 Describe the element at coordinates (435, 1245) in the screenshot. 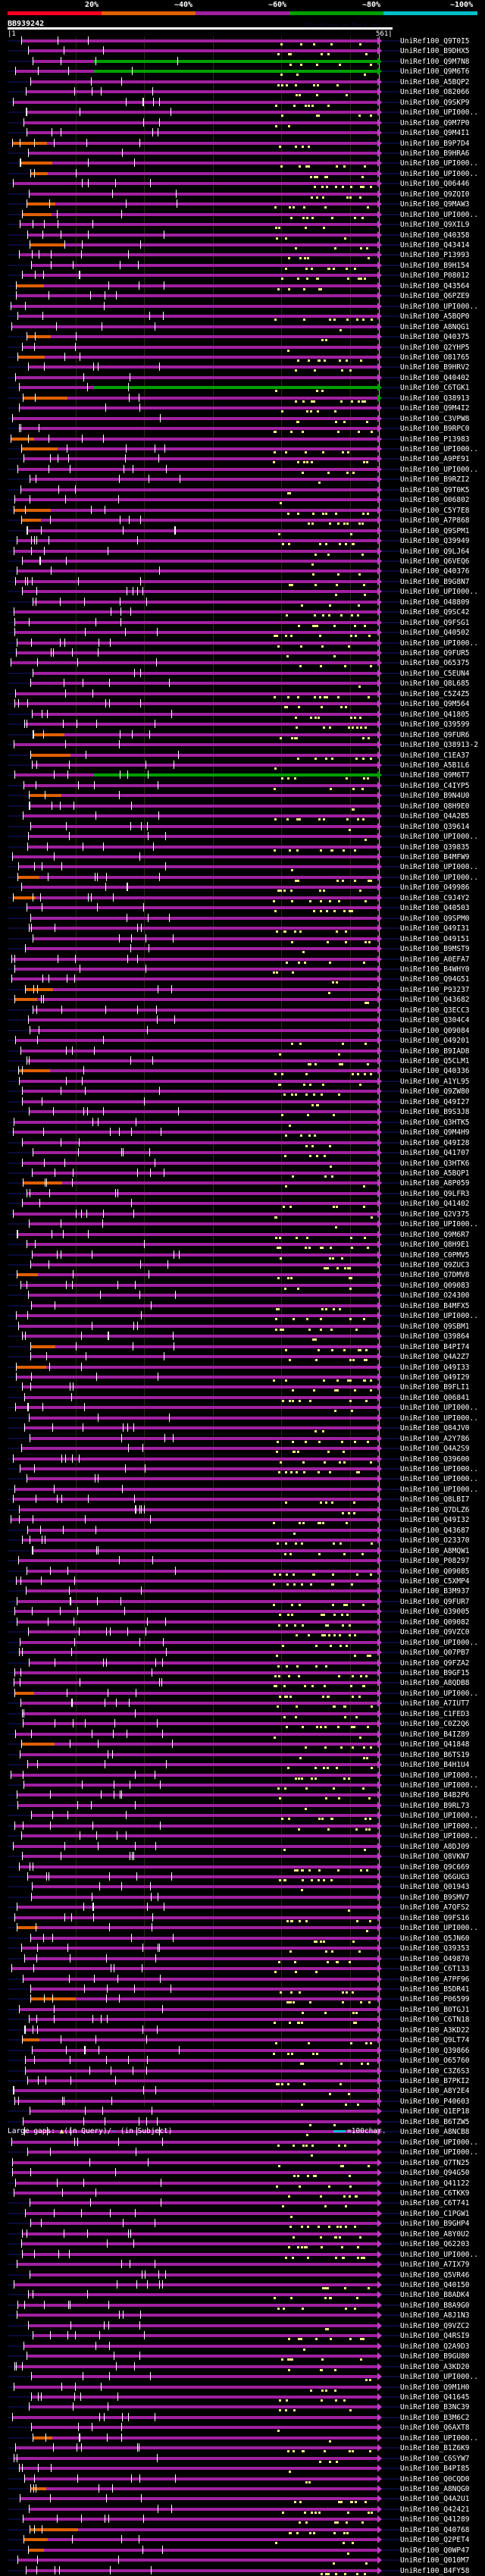

I see `hit-label: UniRef100_Q8H9E1` at that location.